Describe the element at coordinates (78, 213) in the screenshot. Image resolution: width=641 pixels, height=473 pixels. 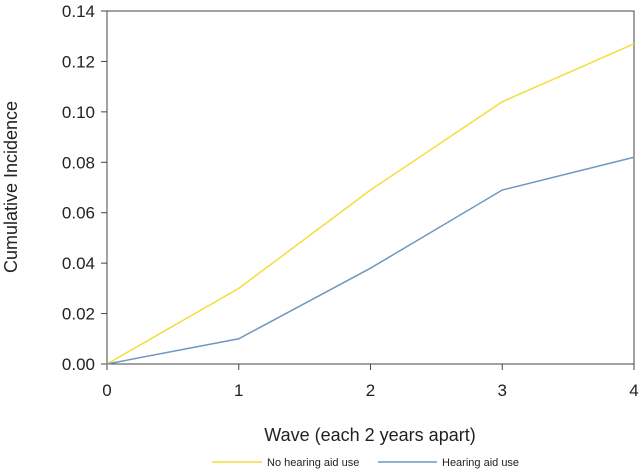
I see `y-tick-label: 0.06` at that location.